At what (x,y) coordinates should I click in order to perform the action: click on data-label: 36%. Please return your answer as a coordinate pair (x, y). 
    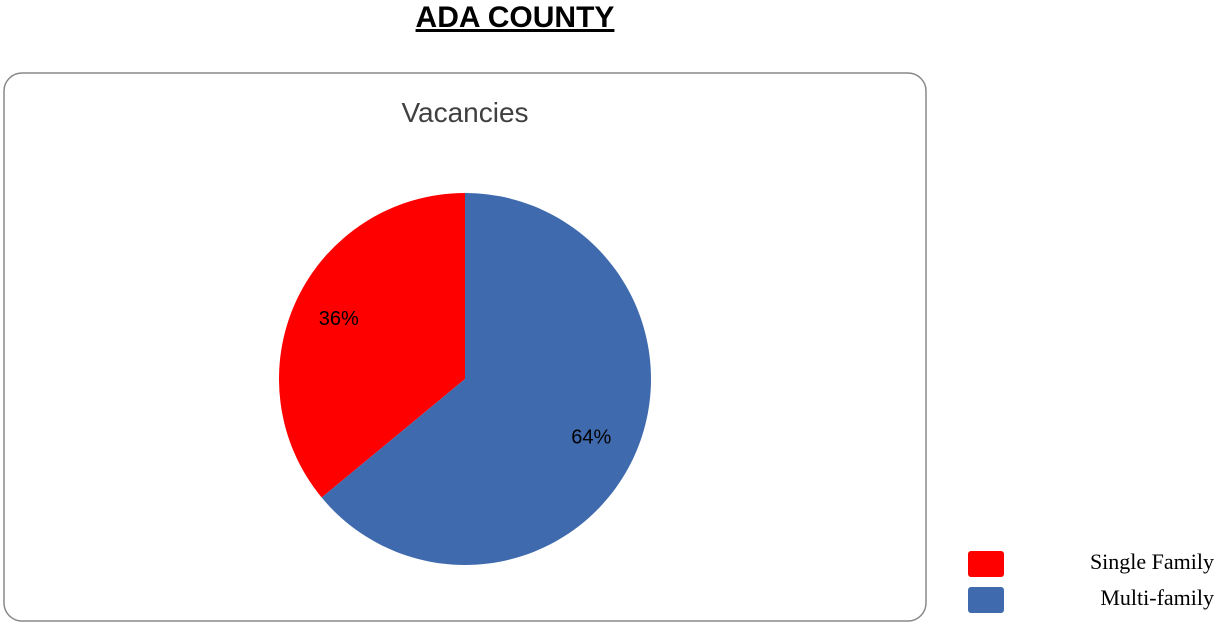
    Looking at the image, I should click on (339, 319).